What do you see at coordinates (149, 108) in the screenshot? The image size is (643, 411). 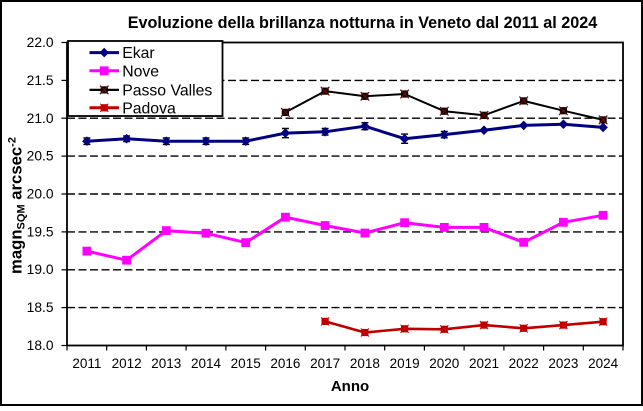 I see `svg-text: Padova` at bounding box center [149, 108].